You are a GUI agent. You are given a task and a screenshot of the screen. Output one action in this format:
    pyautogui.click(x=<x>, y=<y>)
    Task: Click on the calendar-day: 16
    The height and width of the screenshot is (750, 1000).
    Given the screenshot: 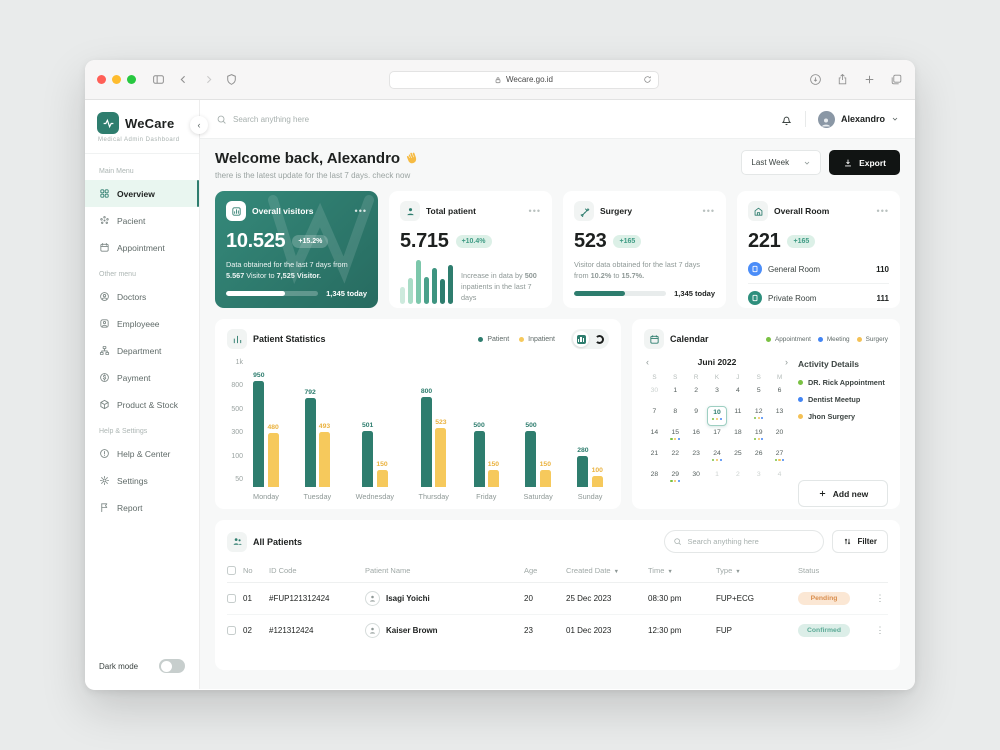 What is the action you would take?
    pyautogui.click(x=696, y=432)
    